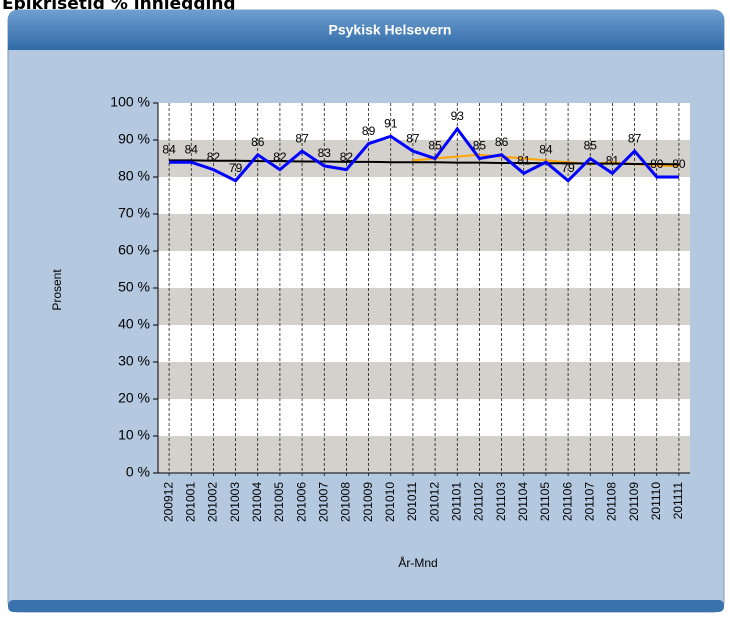 The height and width of the screenshot is (620, 730). I want to click on x-tick-label: 201009, so click(368, 502).